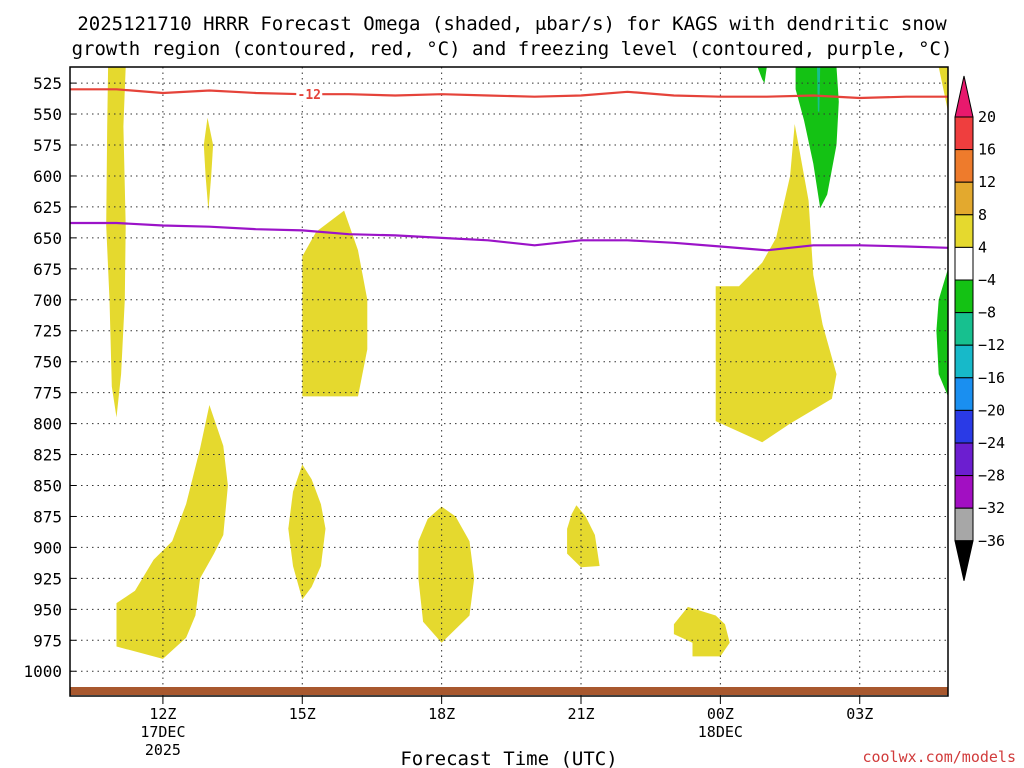 This screenshot has width=1024, height=768. I want to click on y-tick-label-900: 900, so click(47, 547).